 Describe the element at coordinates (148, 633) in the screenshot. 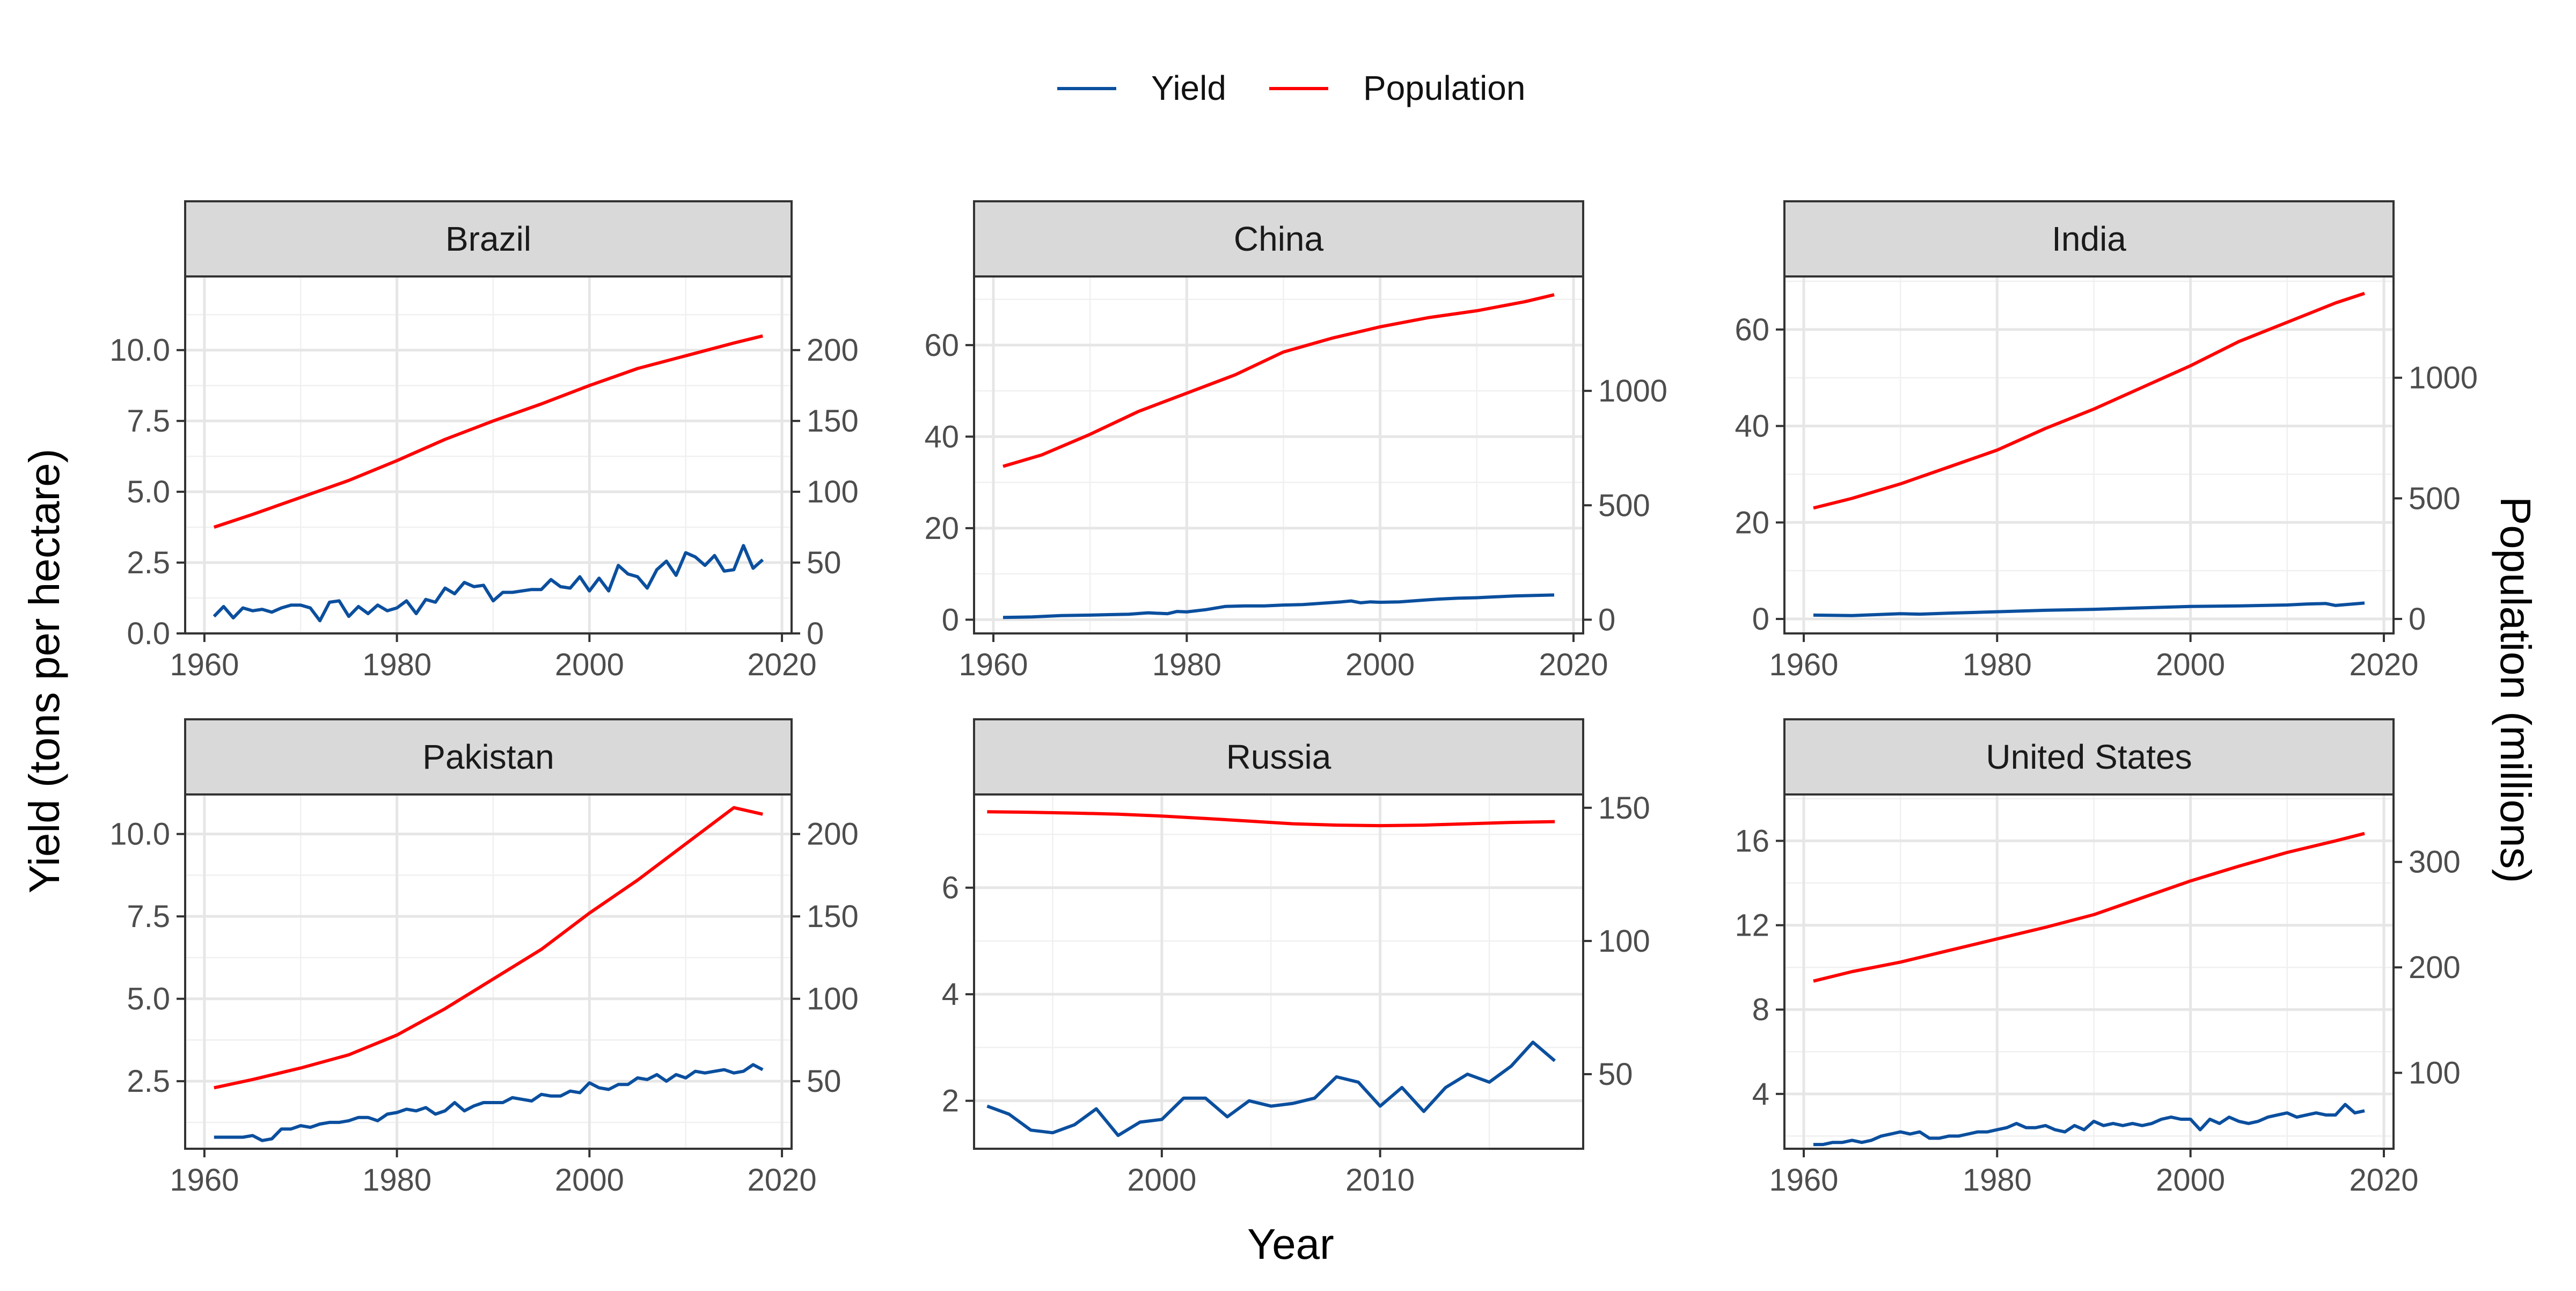

I see `y-tick-label-left: 0.0` at that location.